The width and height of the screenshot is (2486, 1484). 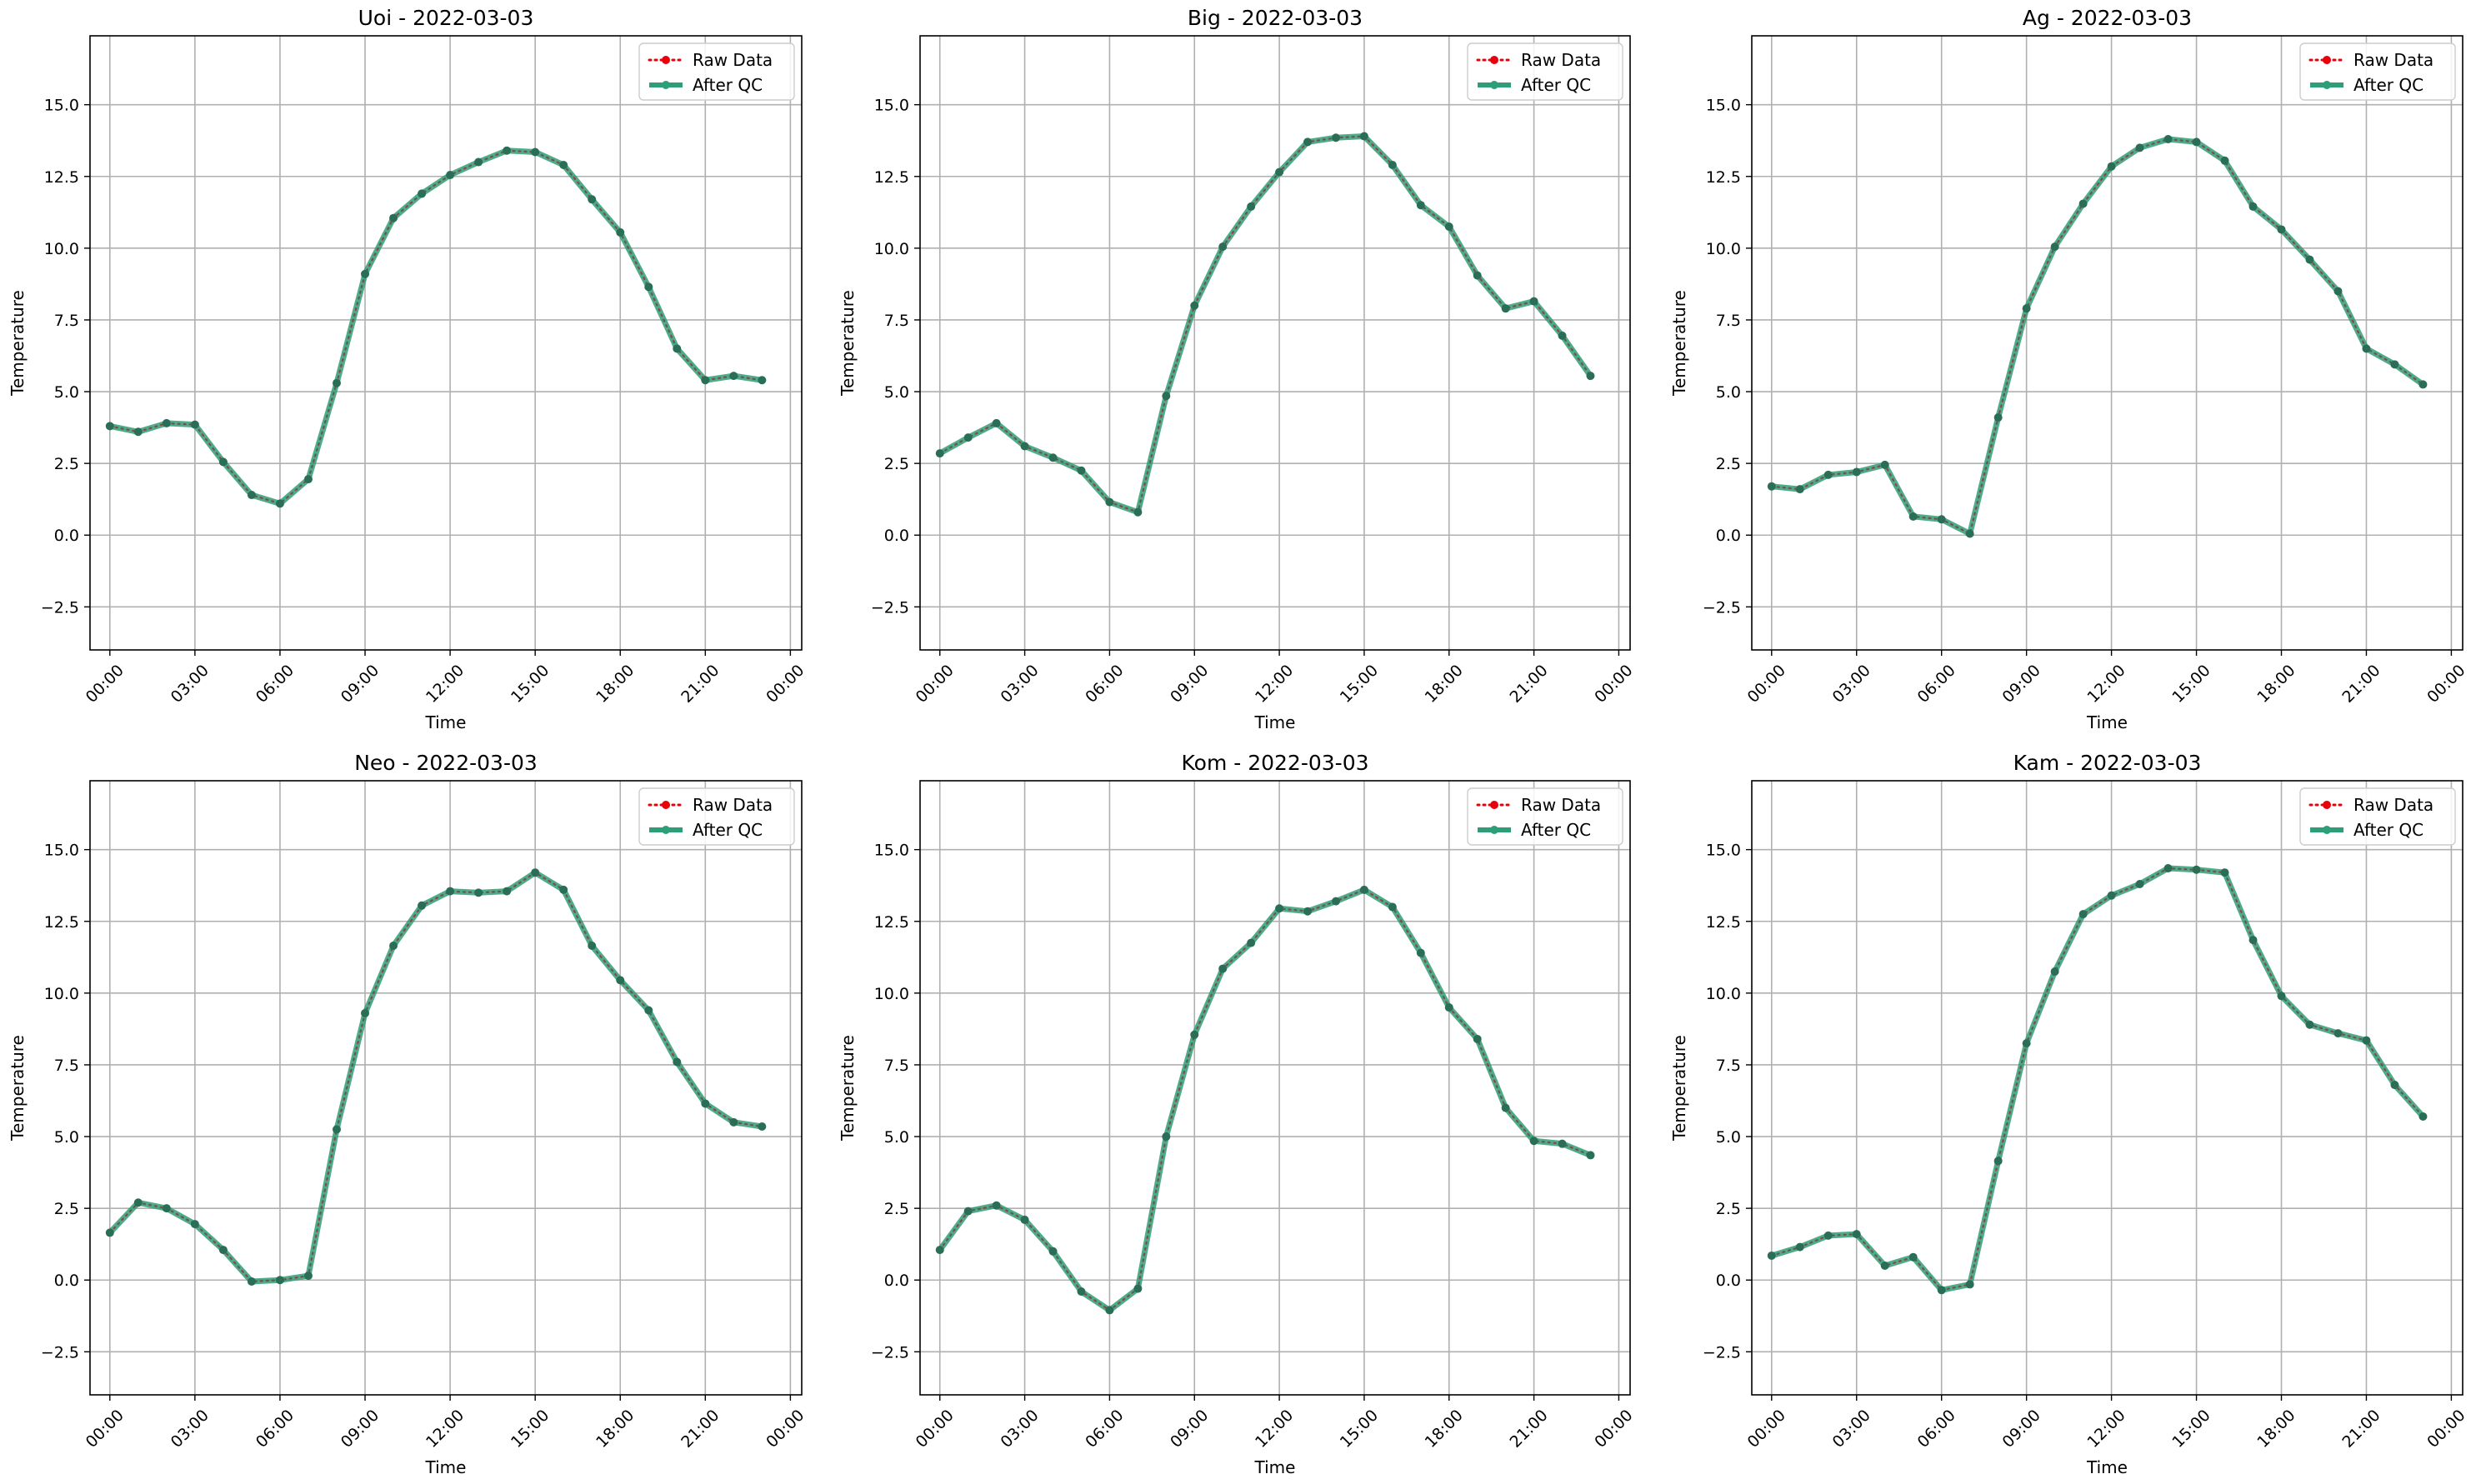 What do you see at coordinates (1104, 684) in the screenshot?
I see `x-tick-label: 06:00` at bounding box center [1104, 684].